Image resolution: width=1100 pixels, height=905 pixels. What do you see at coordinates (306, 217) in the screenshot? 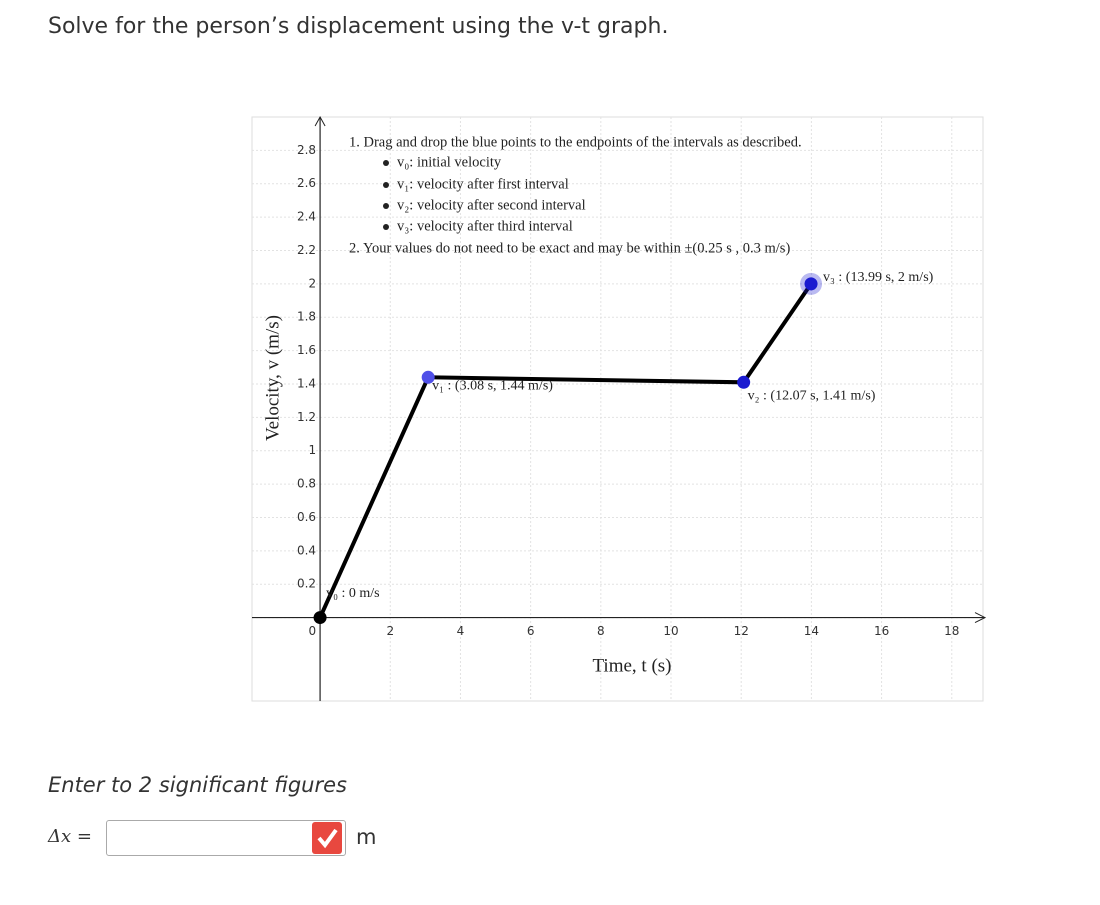
I see `y-tick-label: 2.4` at bounding box center [306, 217].